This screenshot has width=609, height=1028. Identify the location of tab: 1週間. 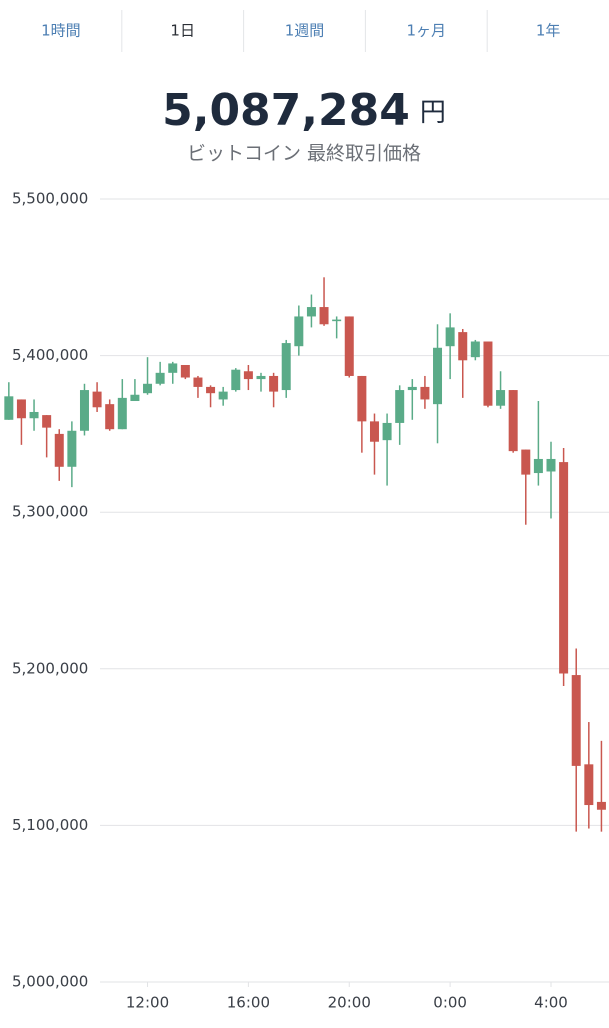
(305, 31).